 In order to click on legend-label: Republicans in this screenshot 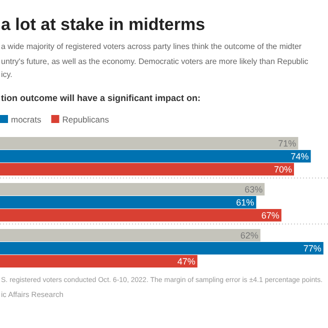, I will do `click(86, 119)`.